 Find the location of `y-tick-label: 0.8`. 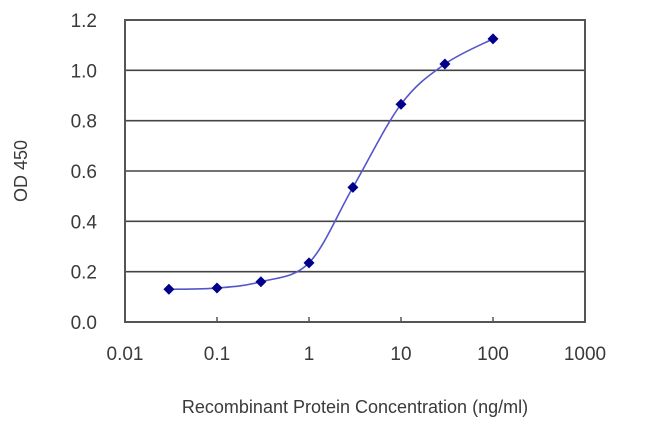

y-tick-label: 0.8 is located at coordinates (84, 122).